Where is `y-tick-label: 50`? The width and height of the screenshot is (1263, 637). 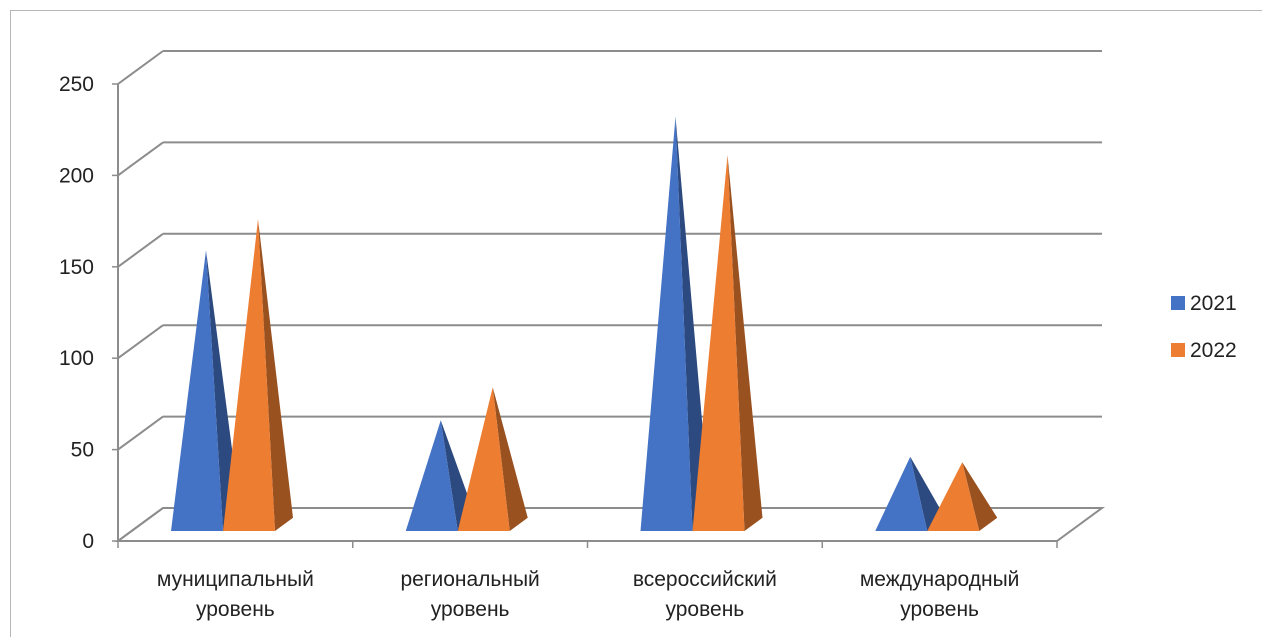 y-tick-label: 50 is located at coordinates (82, 450).